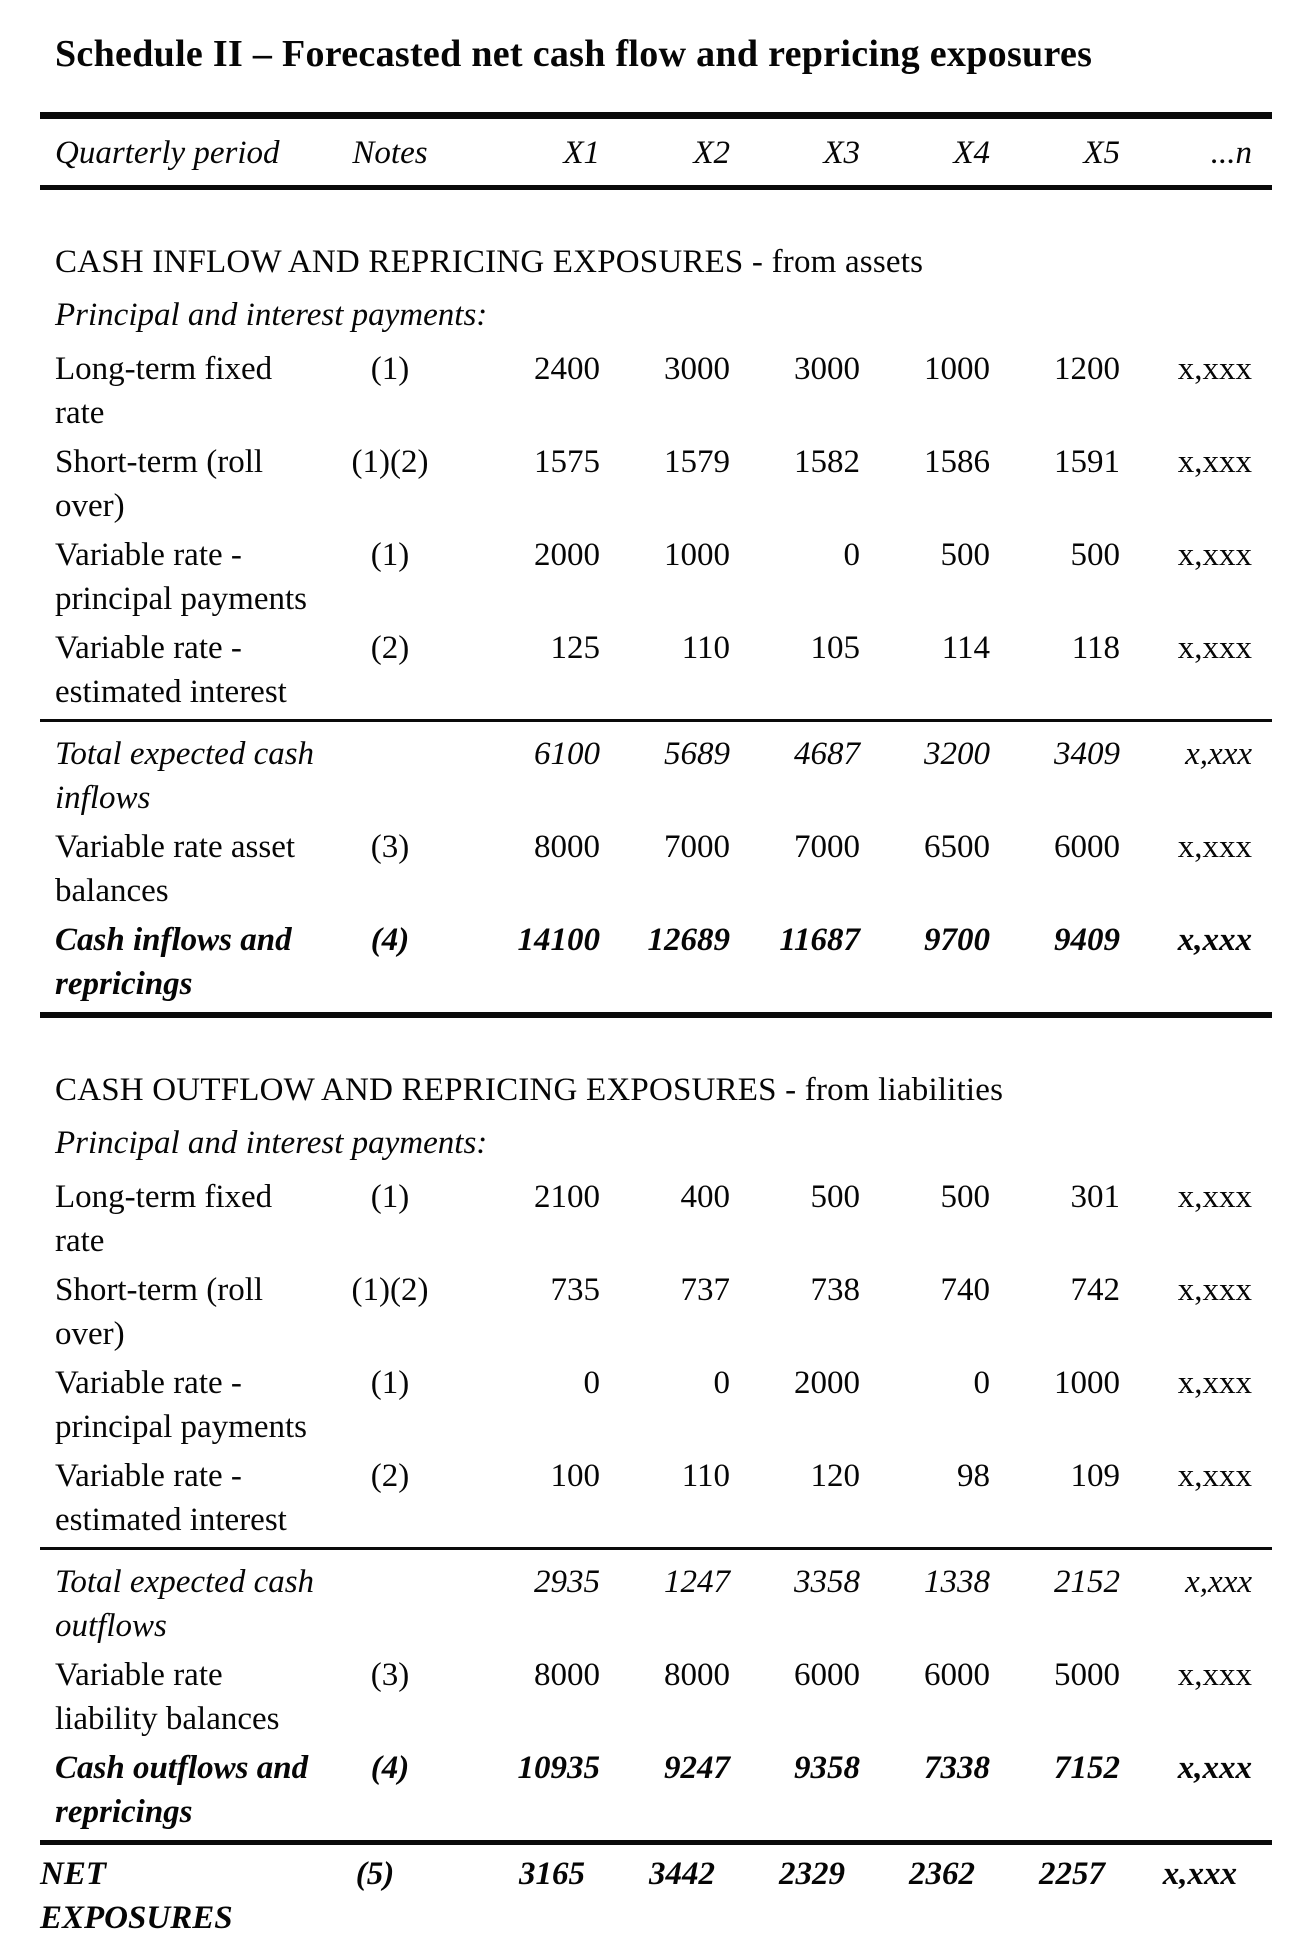 This screenshot has width=1307, height=1938. What do you see at coordinates (697, 462) in the screenshot?
I see `cell-x2: 1579` at bounding box center [697, 462].